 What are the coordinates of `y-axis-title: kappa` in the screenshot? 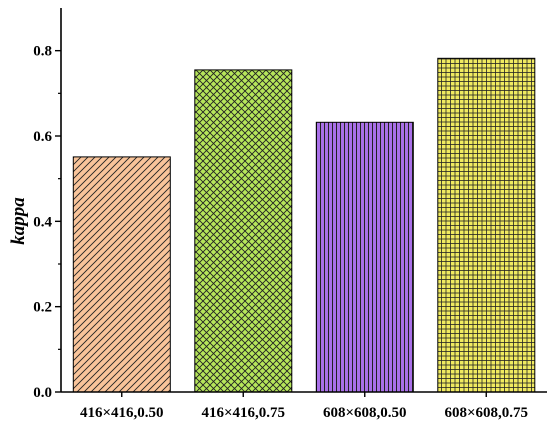 It's located at (18, 221).